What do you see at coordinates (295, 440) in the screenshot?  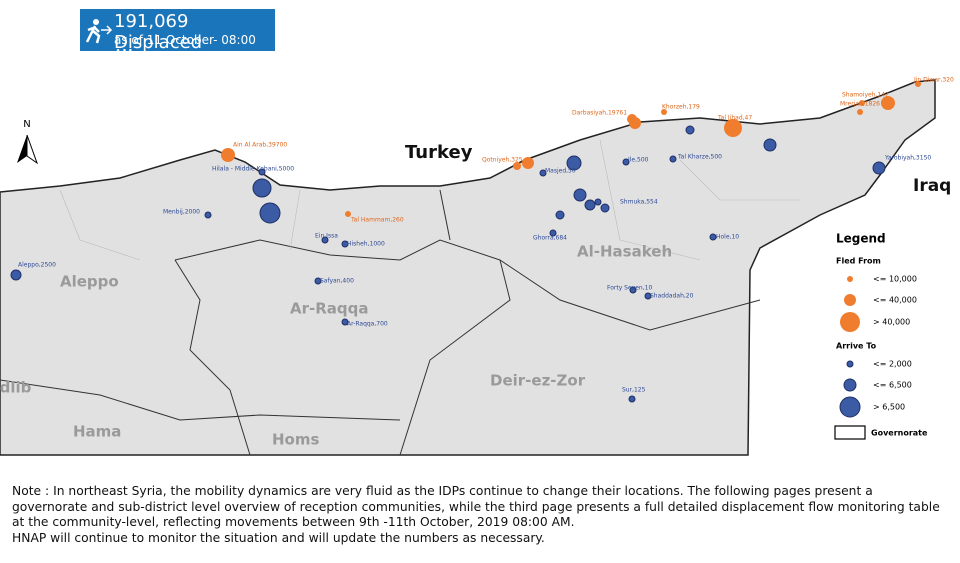 I see `governorate-label: Homs` at bounding box center [295, 440].